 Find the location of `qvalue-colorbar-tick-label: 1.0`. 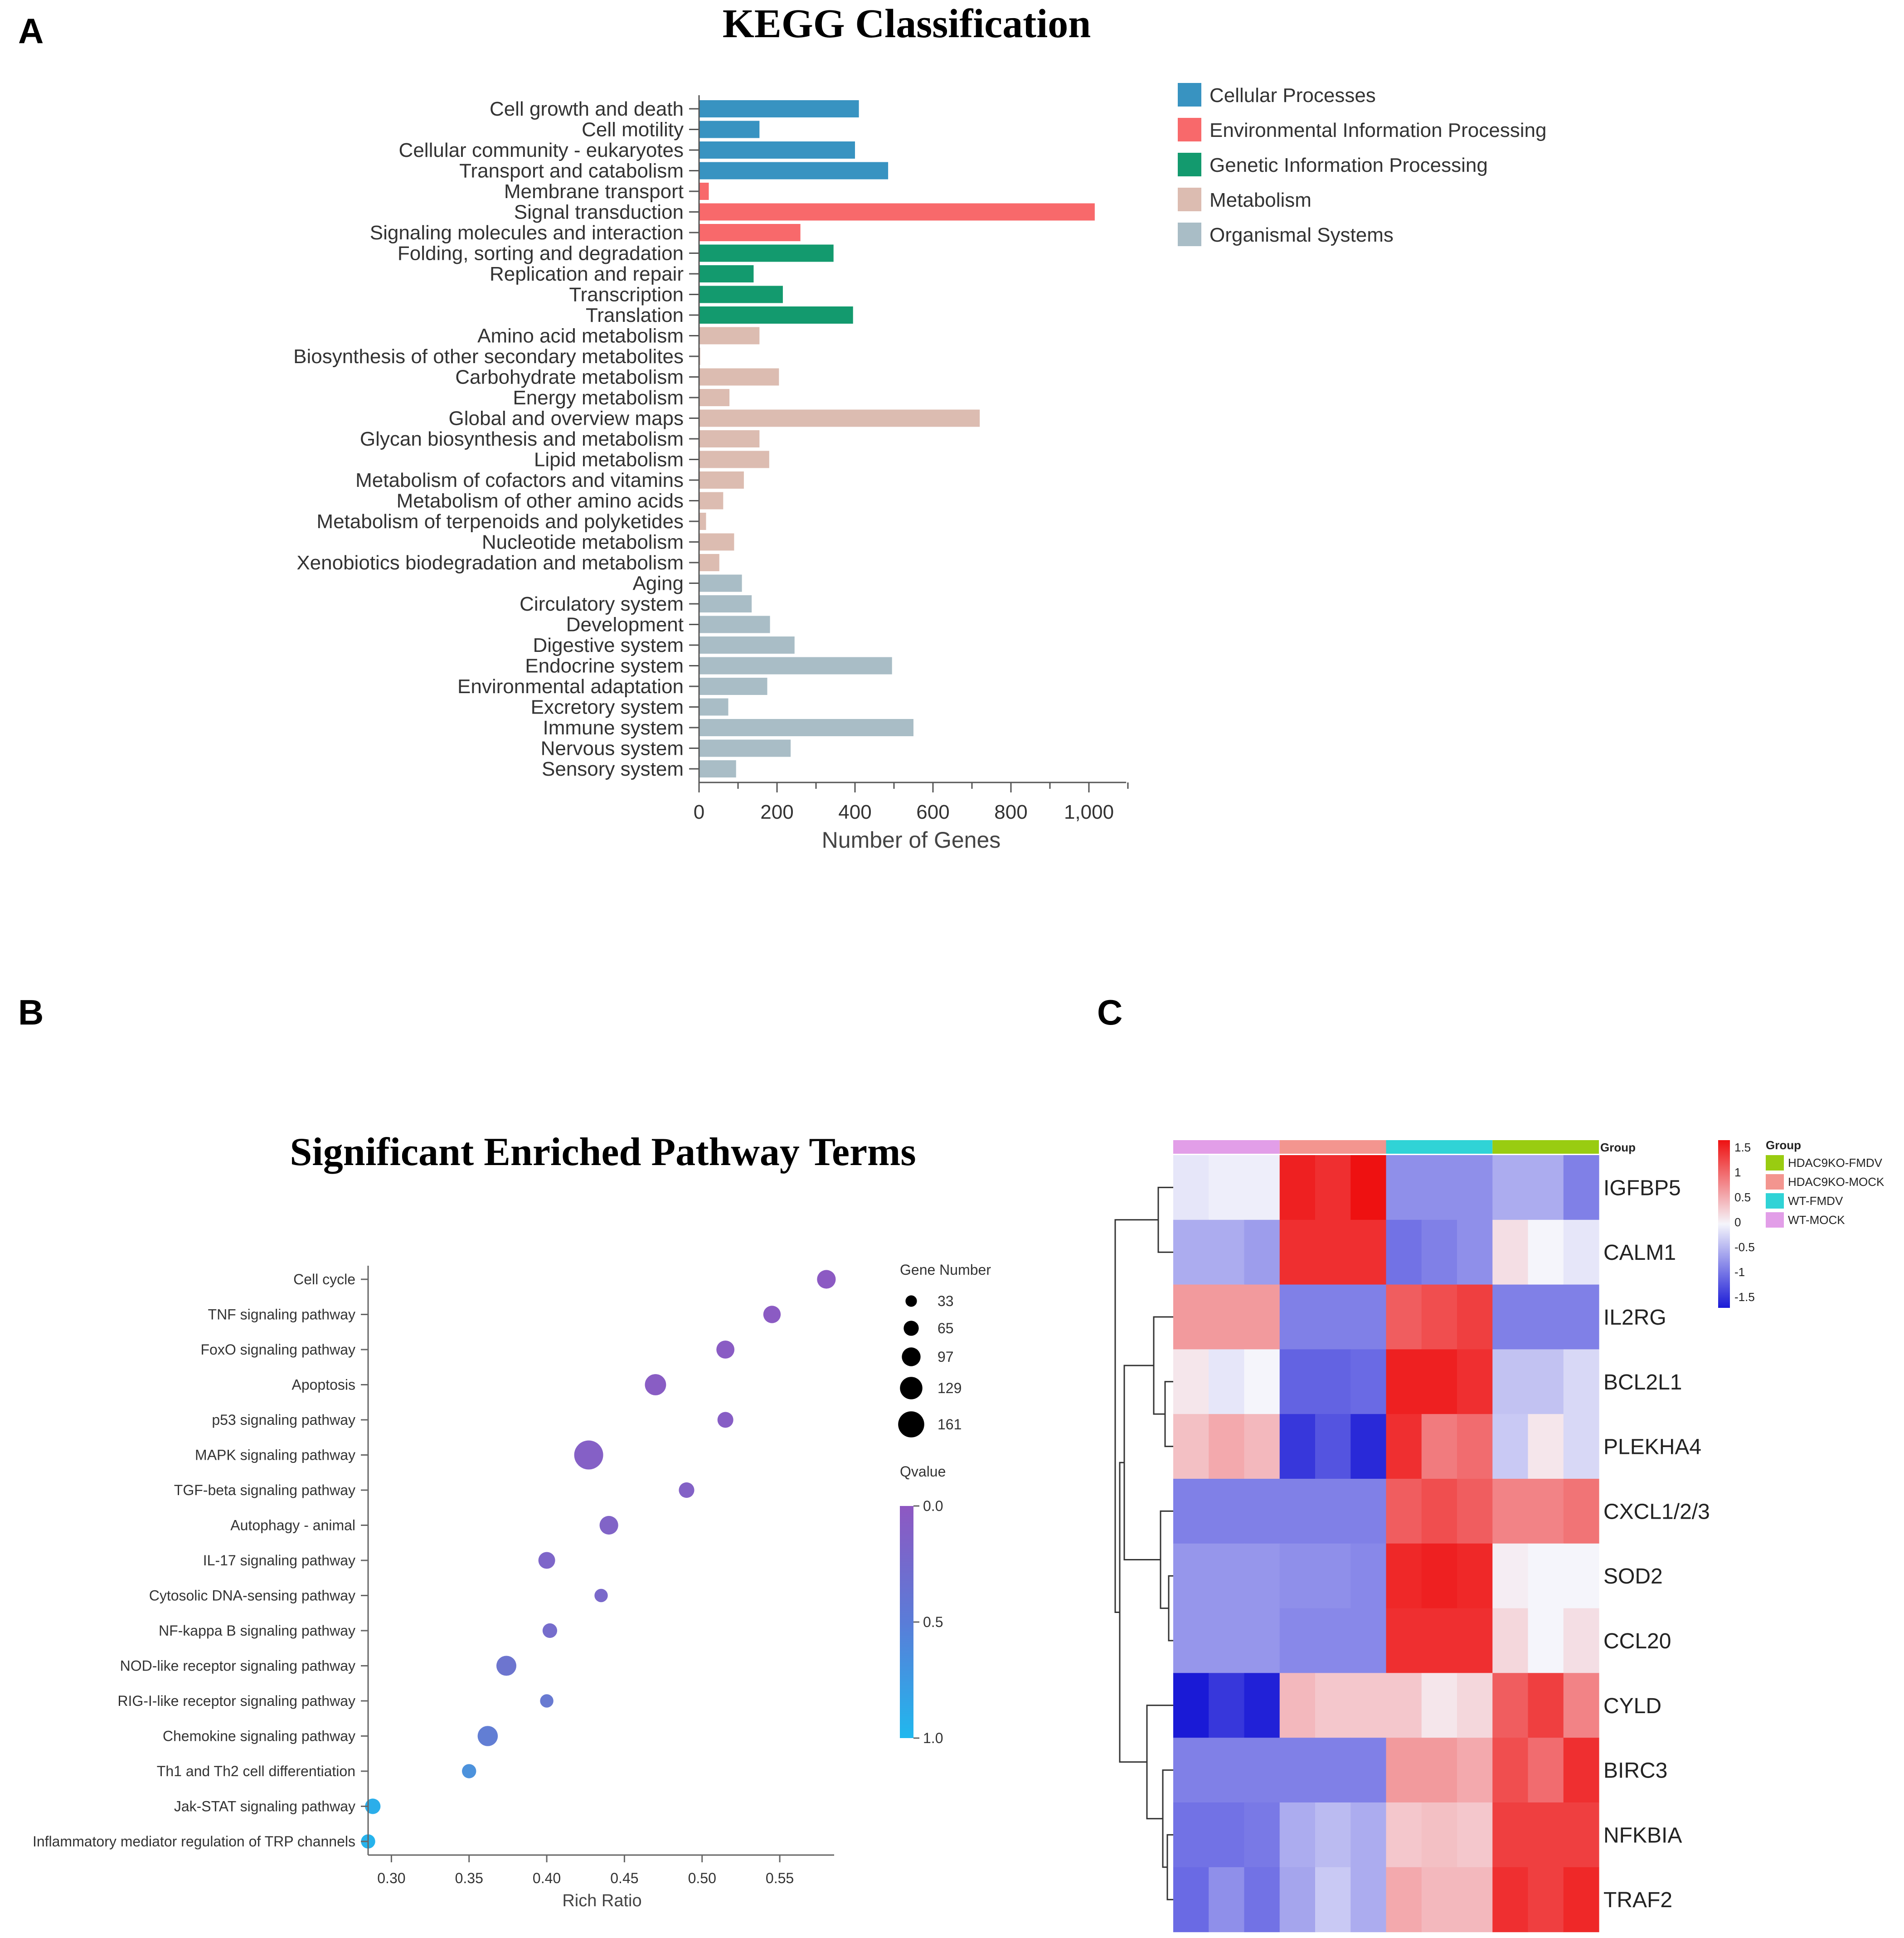

qvalue-colorbar-tick-label: 1.0 is located at coordinates (933, 1738).